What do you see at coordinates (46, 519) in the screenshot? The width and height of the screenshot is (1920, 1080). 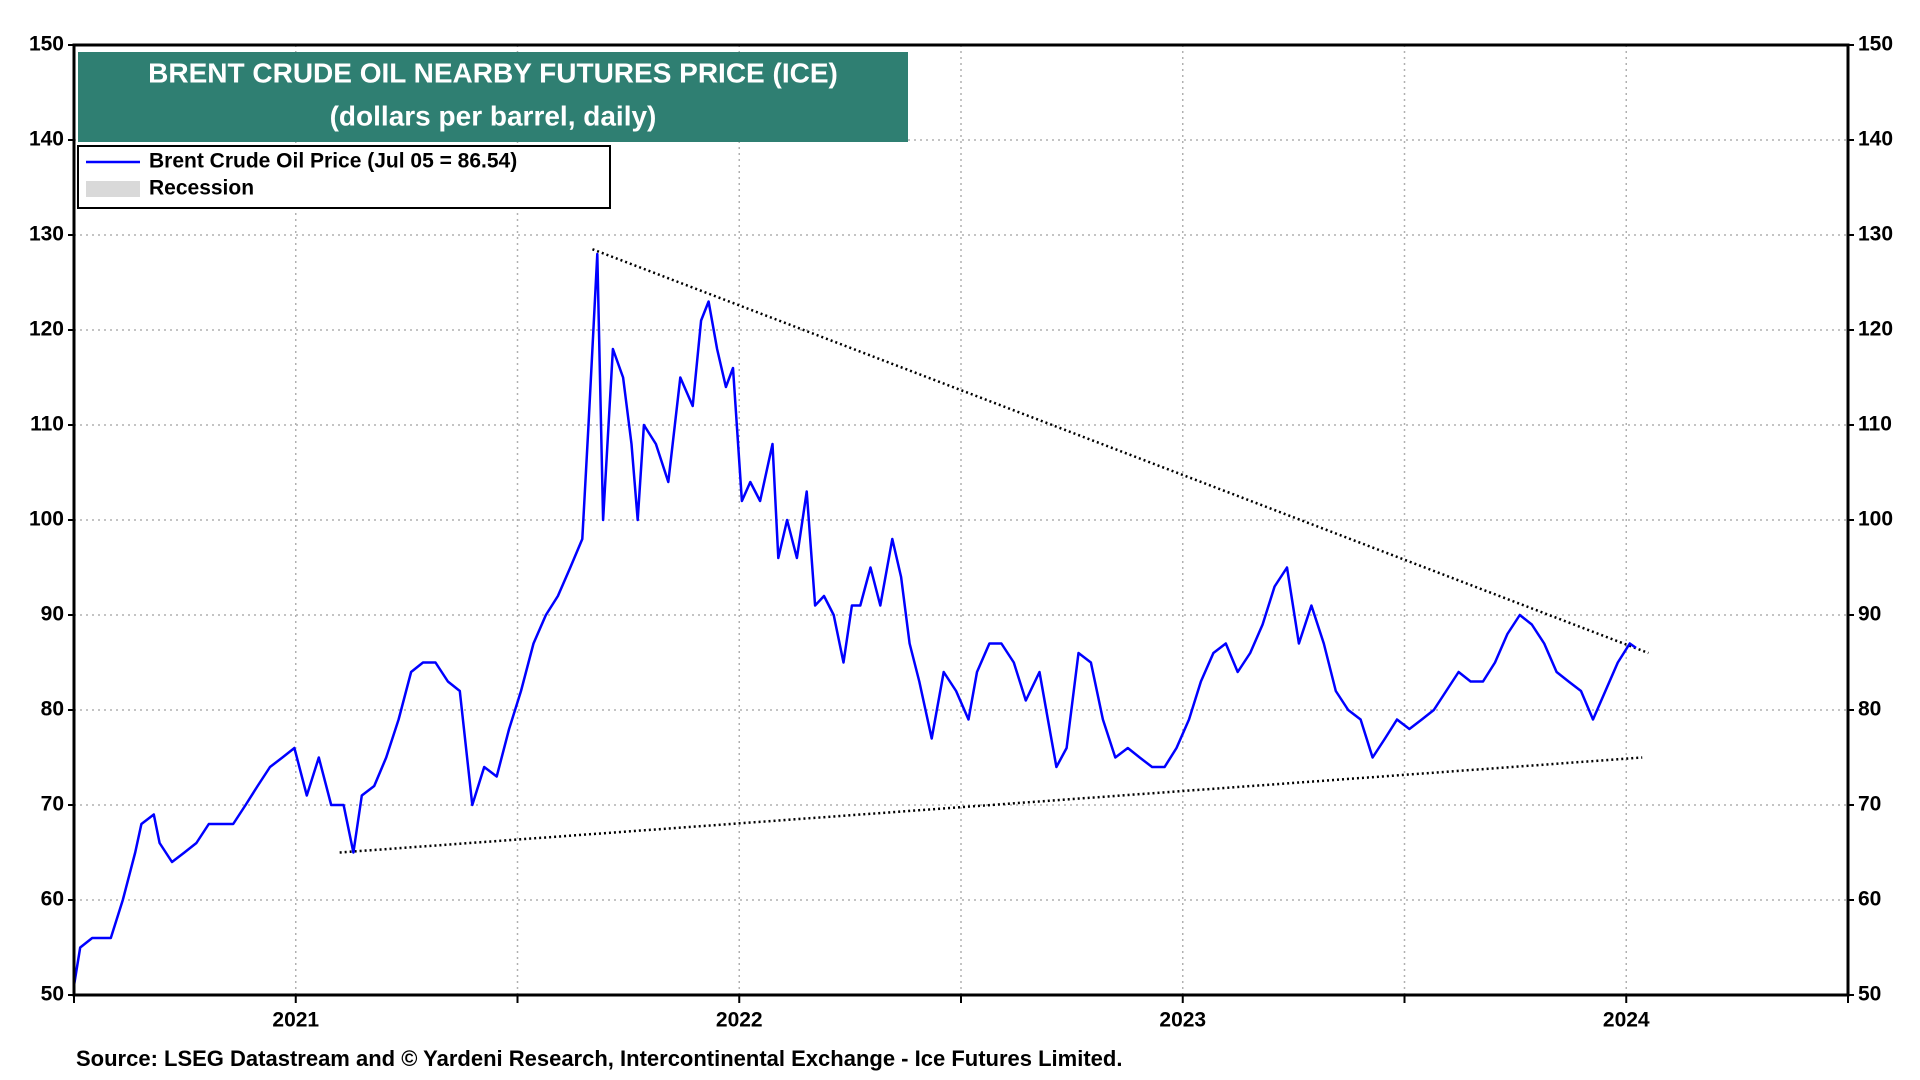 I see `y-tick-label: 100` at bounding box center [46, 519].